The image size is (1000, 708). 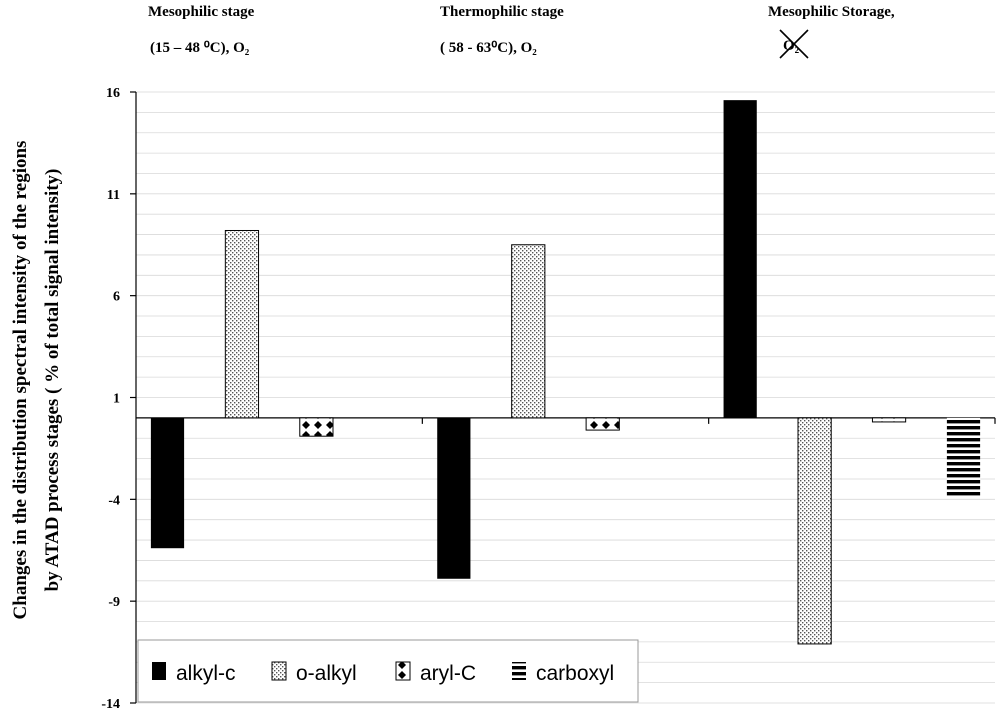 What do you see at coordinates (326, 673) in the screenshot?
I see `legend-label-o-alkyl: o-alkyl` at bounding box center [326, 673].